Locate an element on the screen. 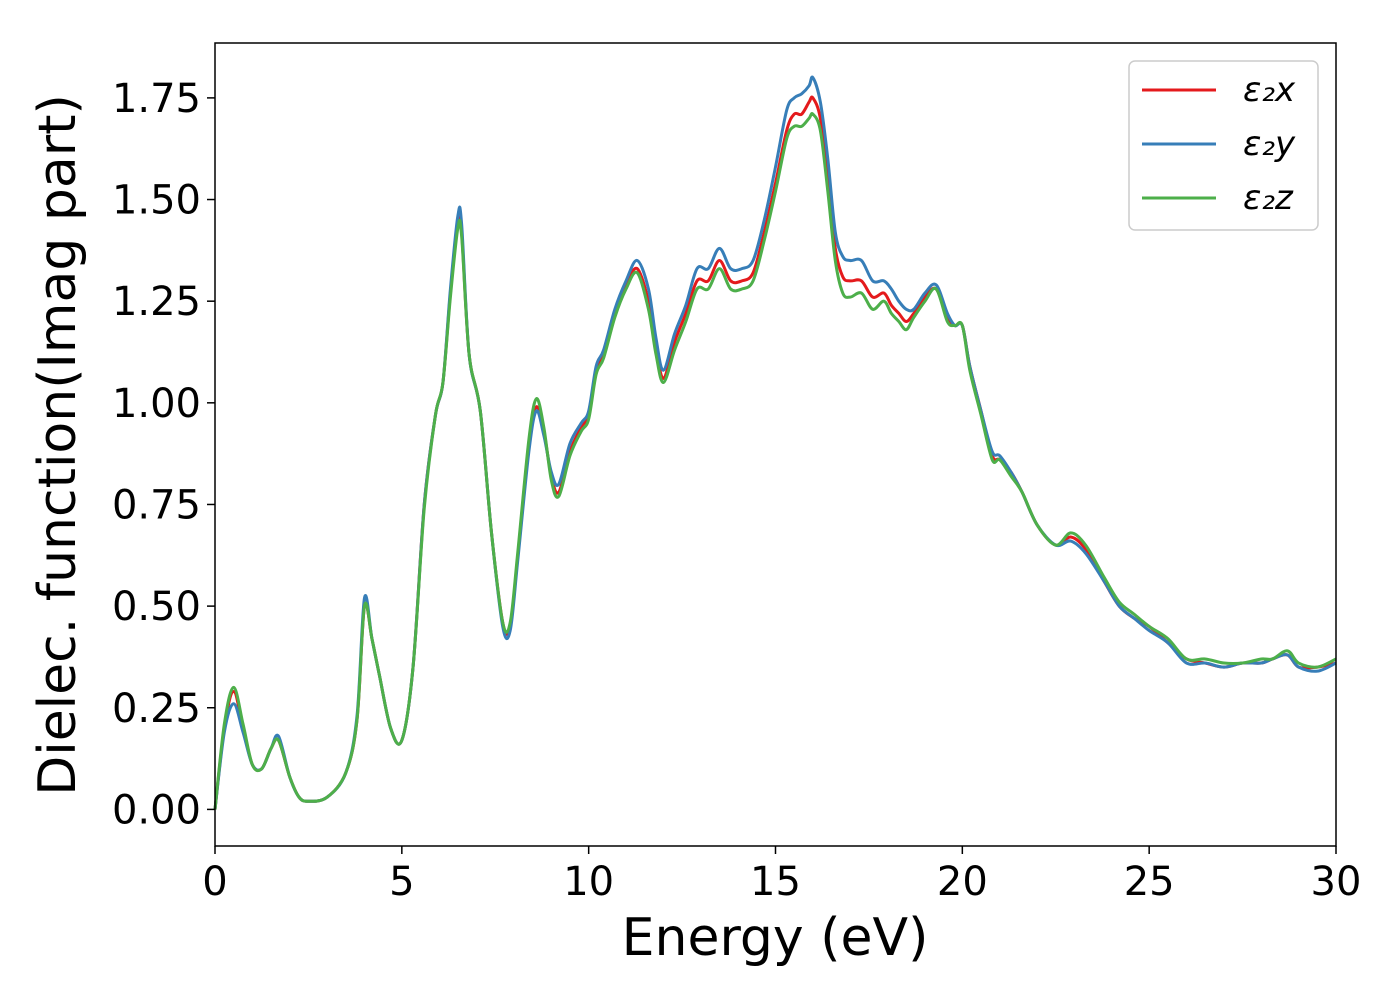  x-axis-title: Energy (eV) is located at coordinates (775, 938).